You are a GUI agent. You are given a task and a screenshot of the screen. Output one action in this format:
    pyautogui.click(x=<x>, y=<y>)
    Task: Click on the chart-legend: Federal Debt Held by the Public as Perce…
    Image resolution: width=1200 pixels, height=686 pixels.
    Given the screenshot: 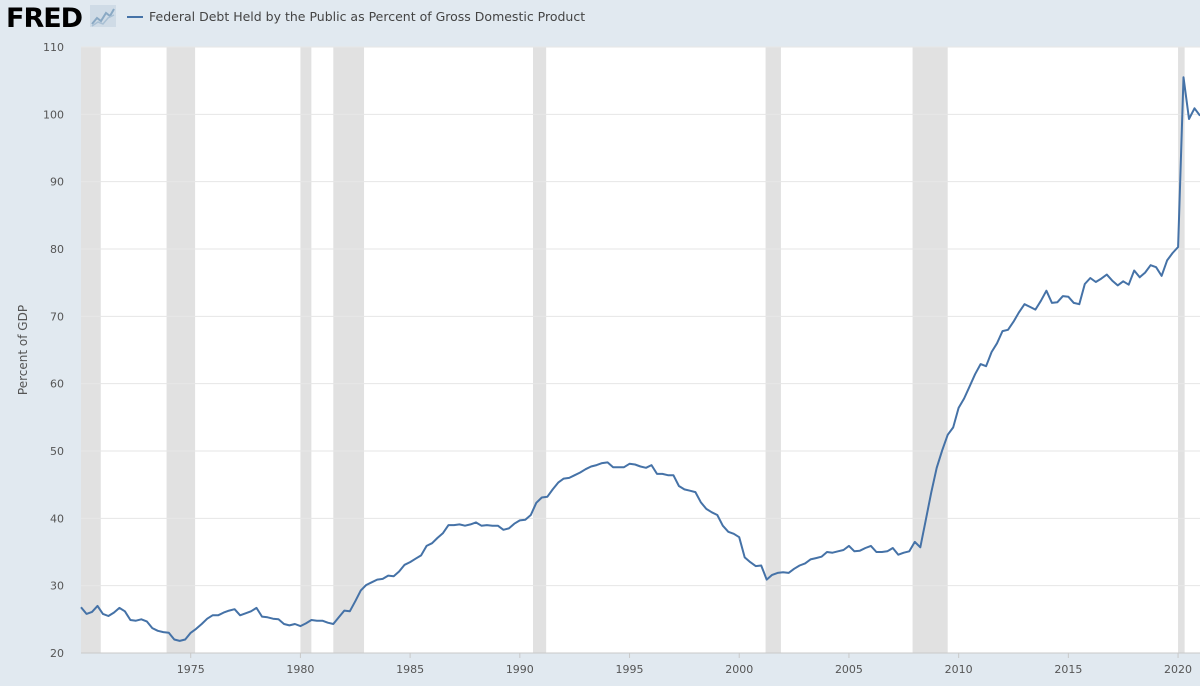 What is the action you would take?
    pyautogui.click(x=356, y=16)
    